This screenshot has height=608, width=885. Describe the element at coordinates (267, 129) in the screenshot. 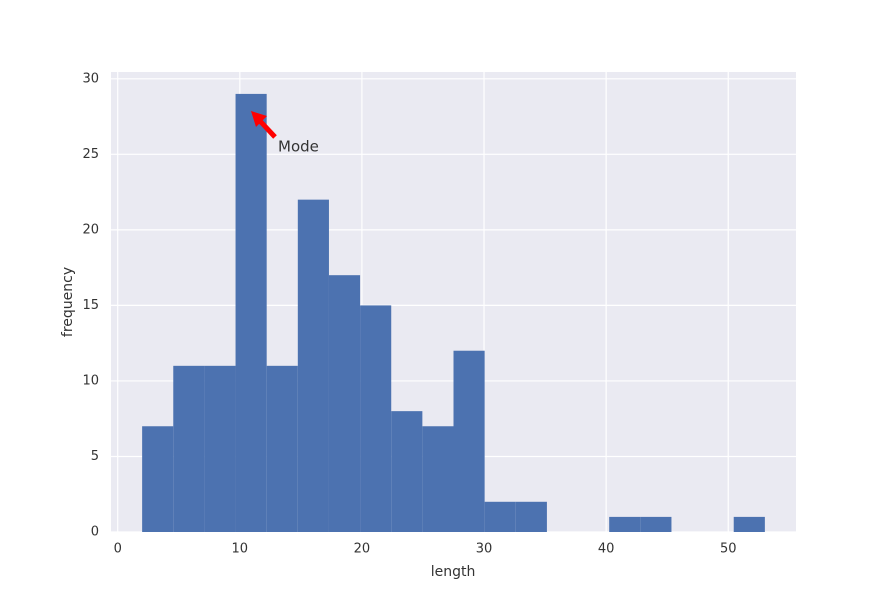

I see `annotation-arrow-shaft` at that location.